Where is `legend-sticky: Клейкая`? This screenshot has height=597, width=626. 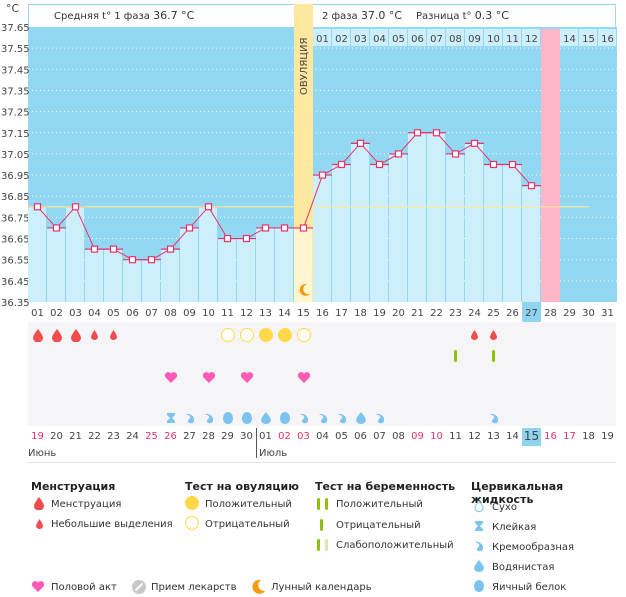 legend-sticky: Клейкая is located at coordinates (514, 527).